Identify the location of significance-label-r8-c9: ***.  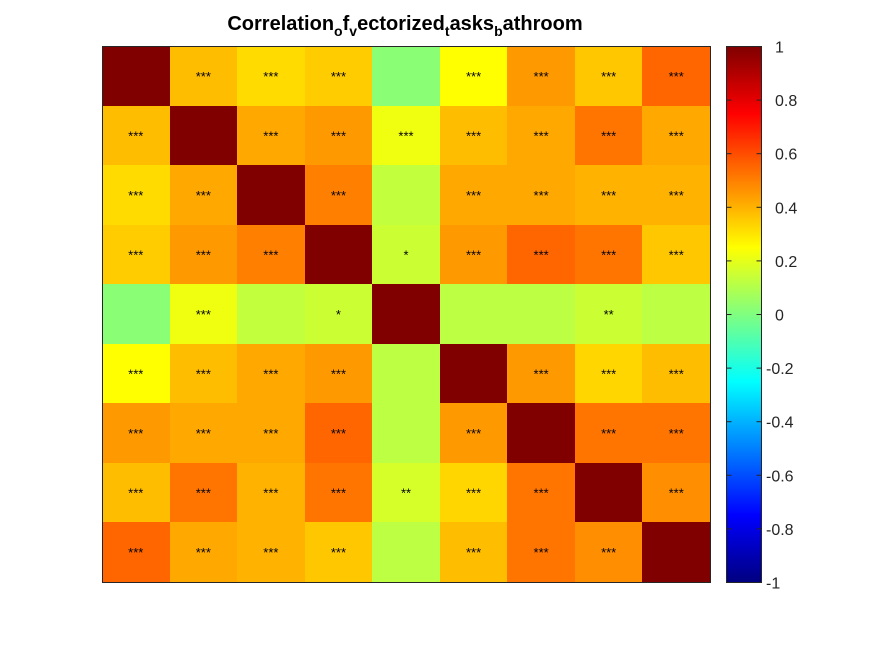
(676, 493).